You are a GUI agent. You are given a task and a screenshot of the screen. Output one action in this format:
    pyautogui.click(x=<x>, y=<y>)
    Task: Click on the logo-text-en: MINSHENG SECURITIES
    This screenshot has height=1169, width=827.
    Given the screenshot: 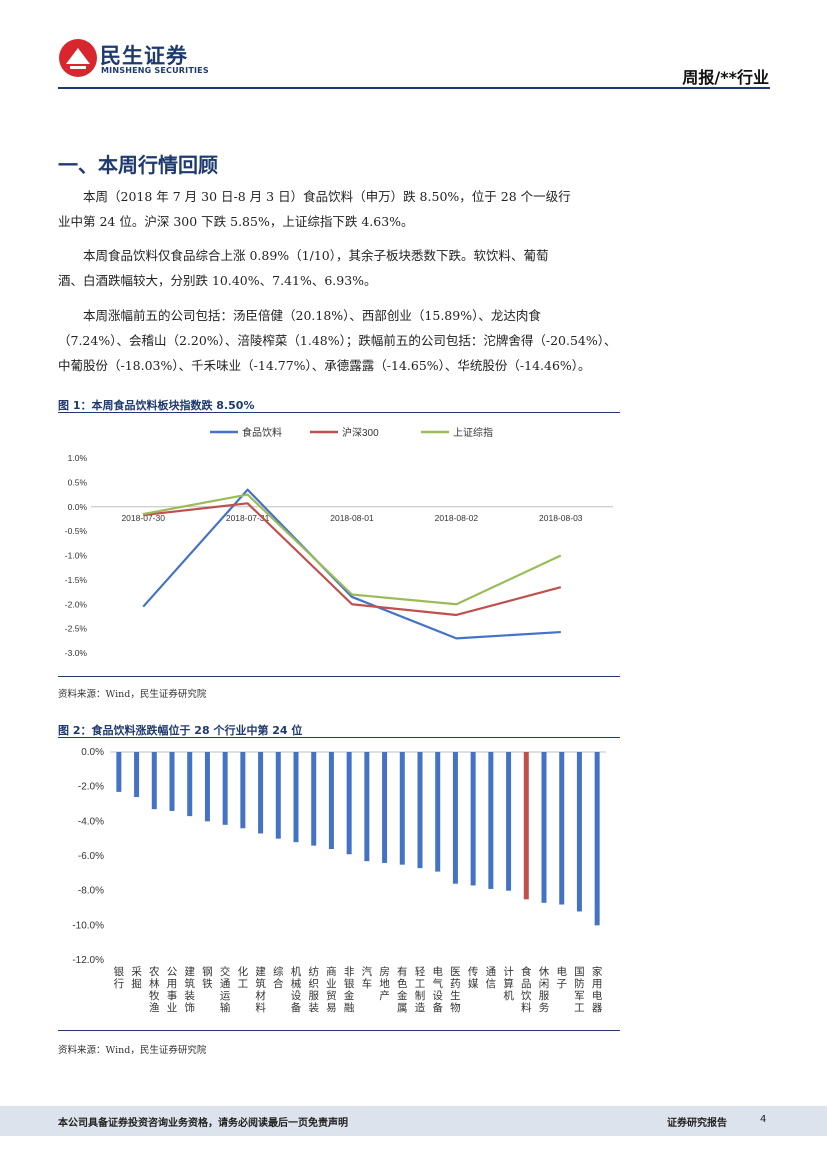 What is the action you would take?
    pyautogui.click(x=155, y=70)
    